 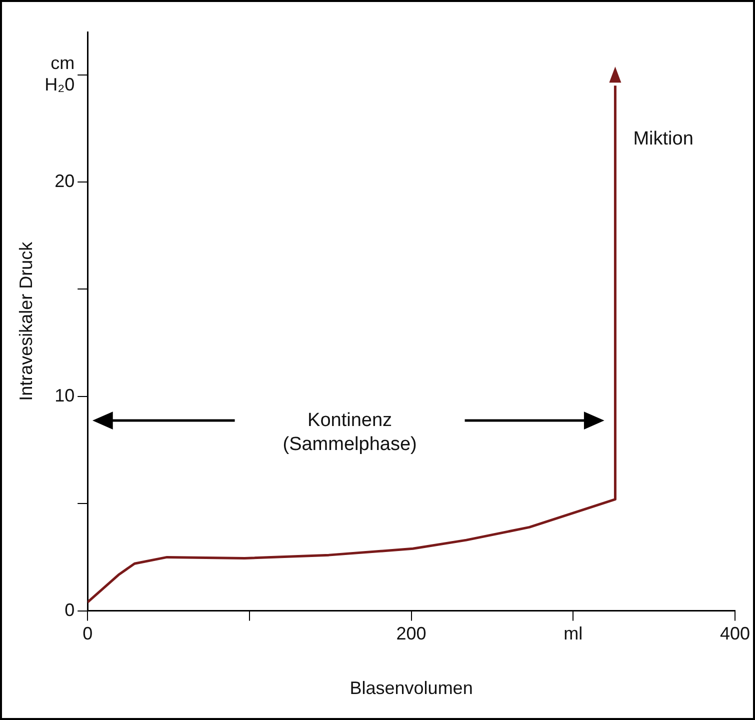 What do you see at coordinates (411, 688) in the screenshot?
I see `x-axis-title: Blasenvolumen` at bounding box center [411, 688].